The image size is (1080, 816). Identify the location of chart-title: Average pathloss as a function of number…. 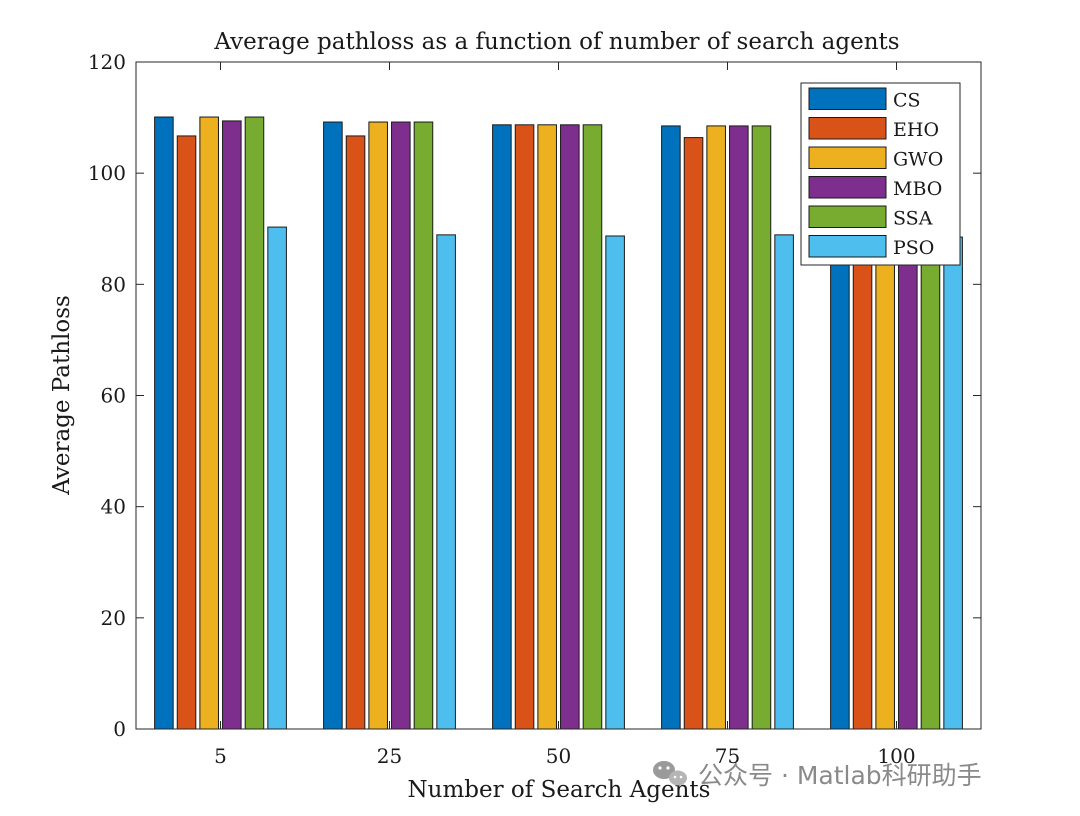
(556, 42).